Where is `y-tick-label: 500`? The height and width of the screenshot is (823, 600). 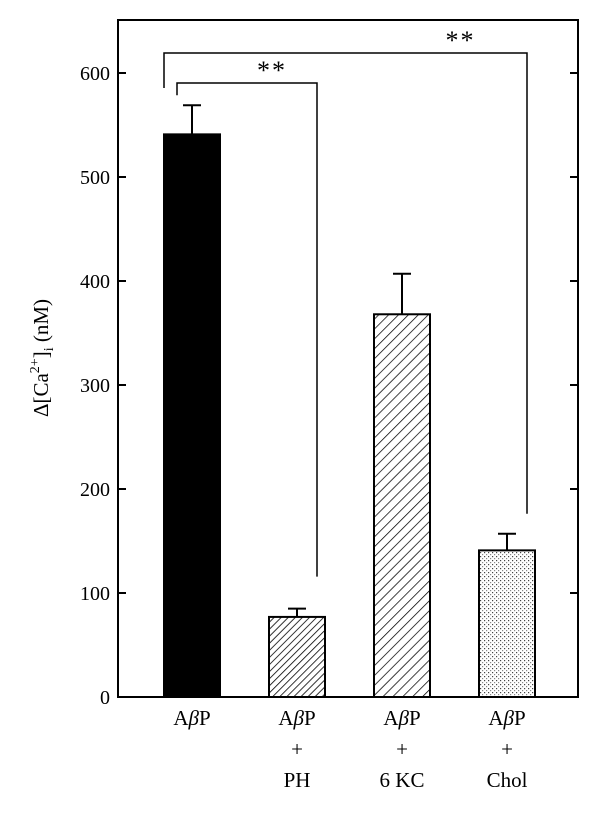
y-tick-label: 500 is located at coordinates (95, 178).